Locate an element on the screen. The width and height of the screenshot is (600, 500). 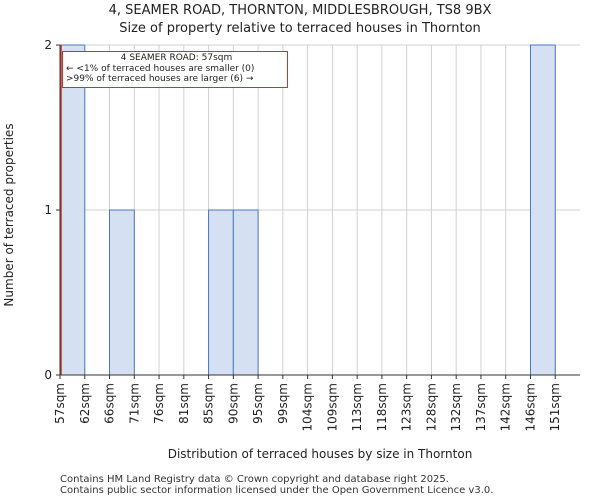
x-tick-label-137sqm: 137sqm is located at coordinates (481, 407).